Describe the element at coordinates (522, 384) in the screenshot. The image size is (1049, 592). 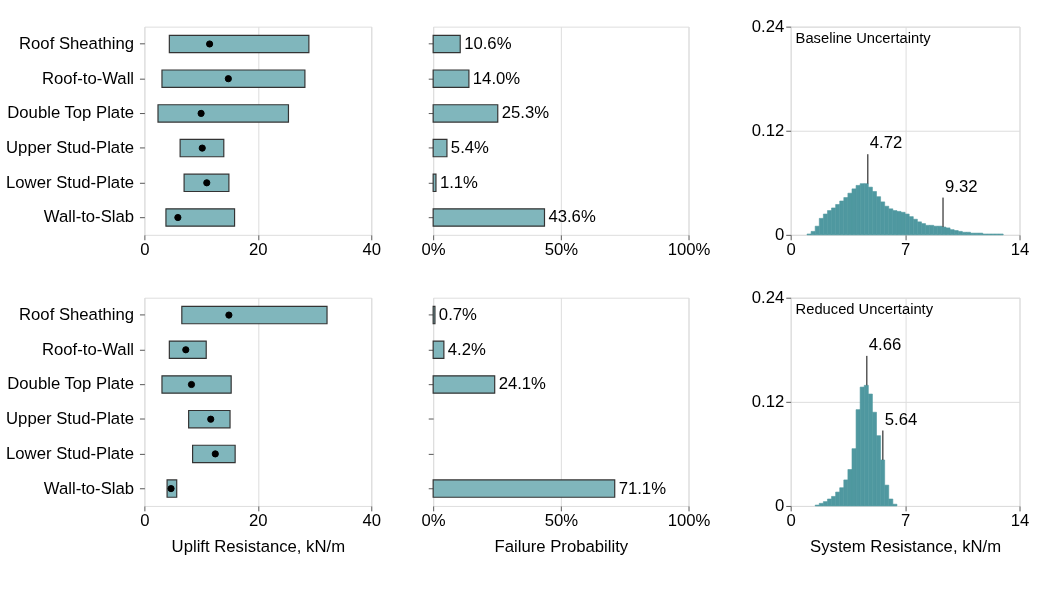
I see `data-label: 24.1%` at that location.